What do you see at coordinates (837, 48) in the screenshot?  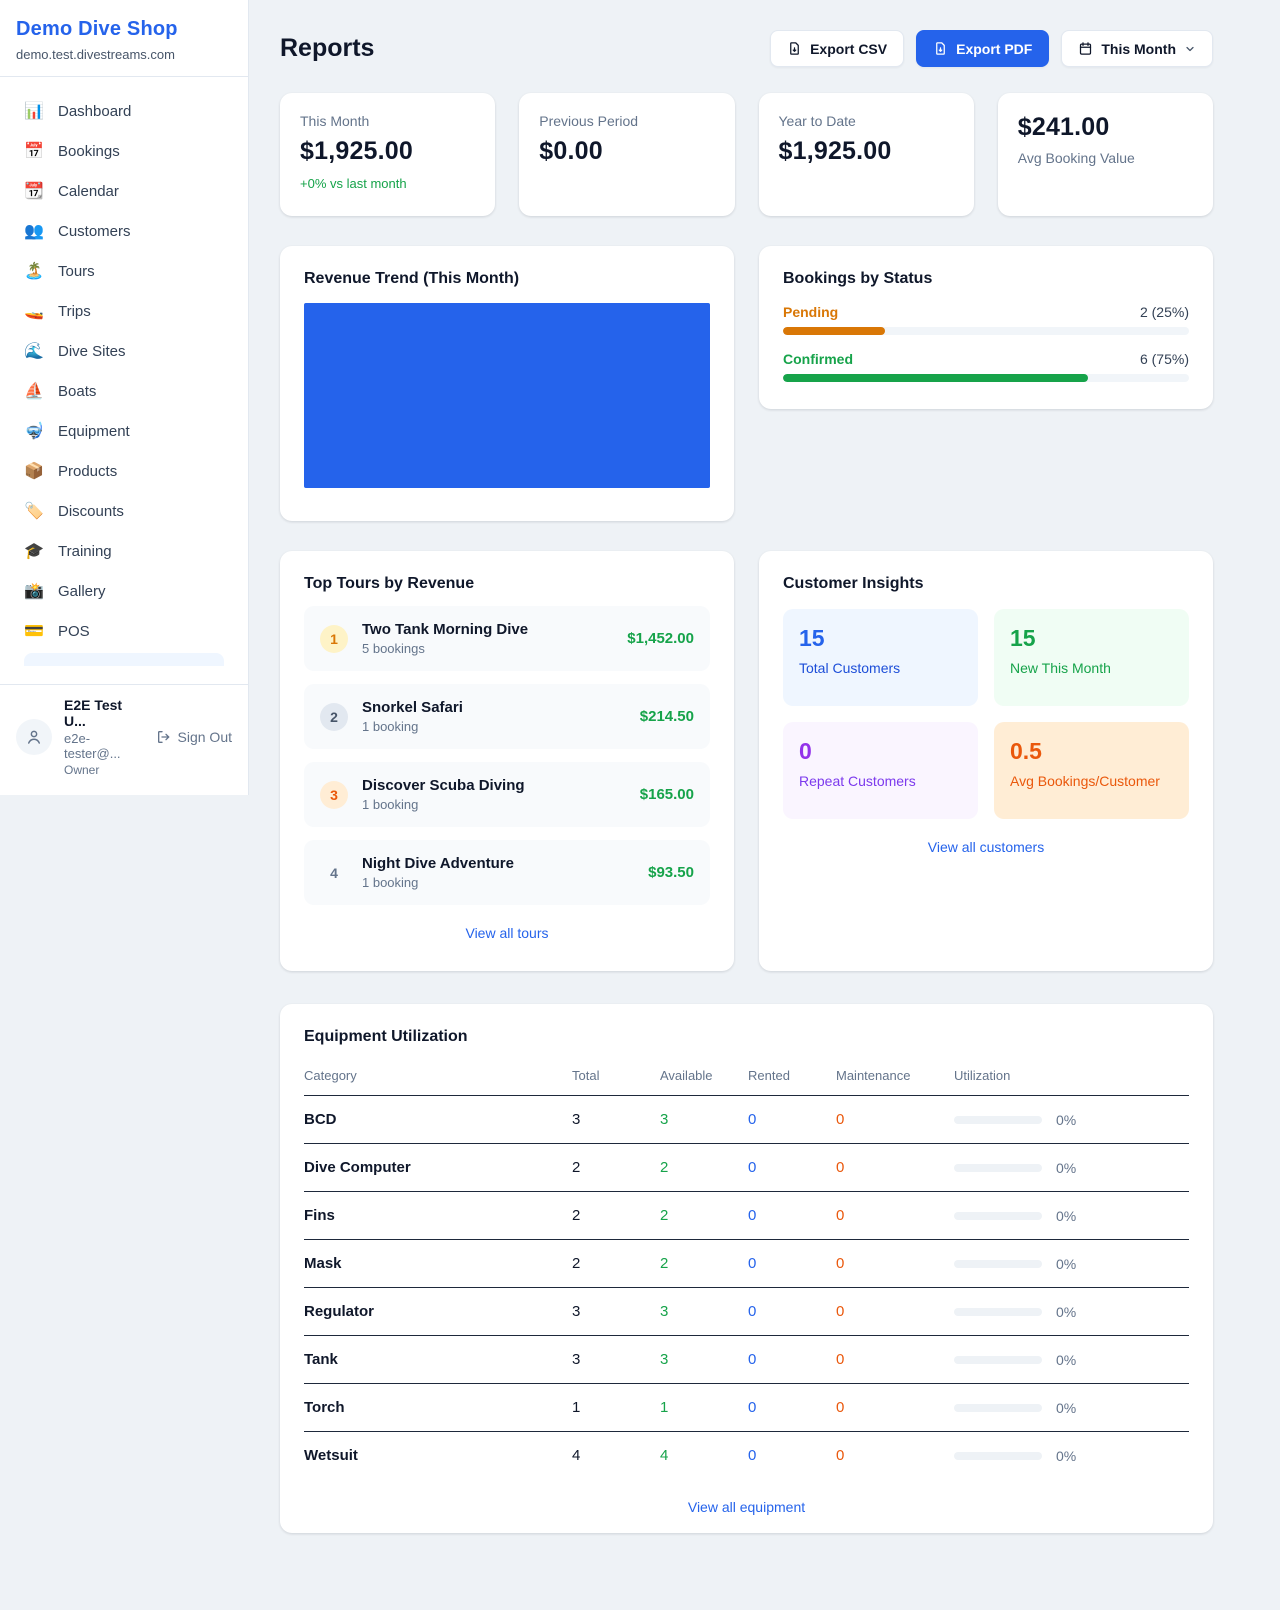 I see `export-csv-button: Export CSV` at bounding box center [837, 48].